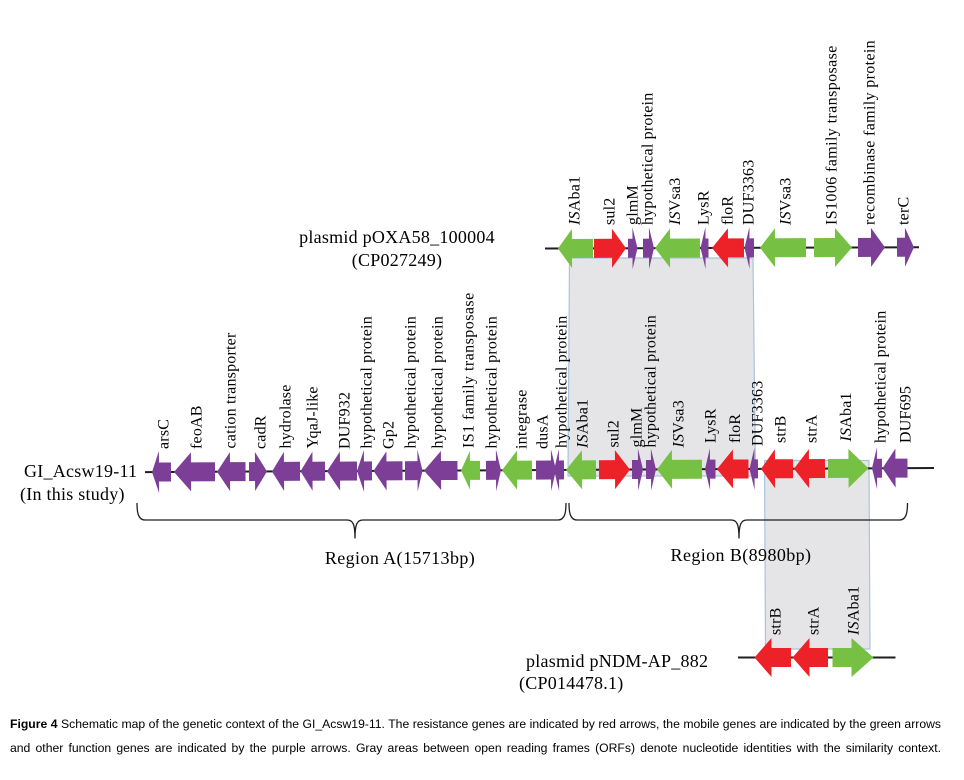 Image resolution: width=964 pixels, height=780 pixels. What do you see at coordinates (400, 558) in the screenshot?
I see `svg-text: Region A(15713bp)` at bounding box center [400, 558].